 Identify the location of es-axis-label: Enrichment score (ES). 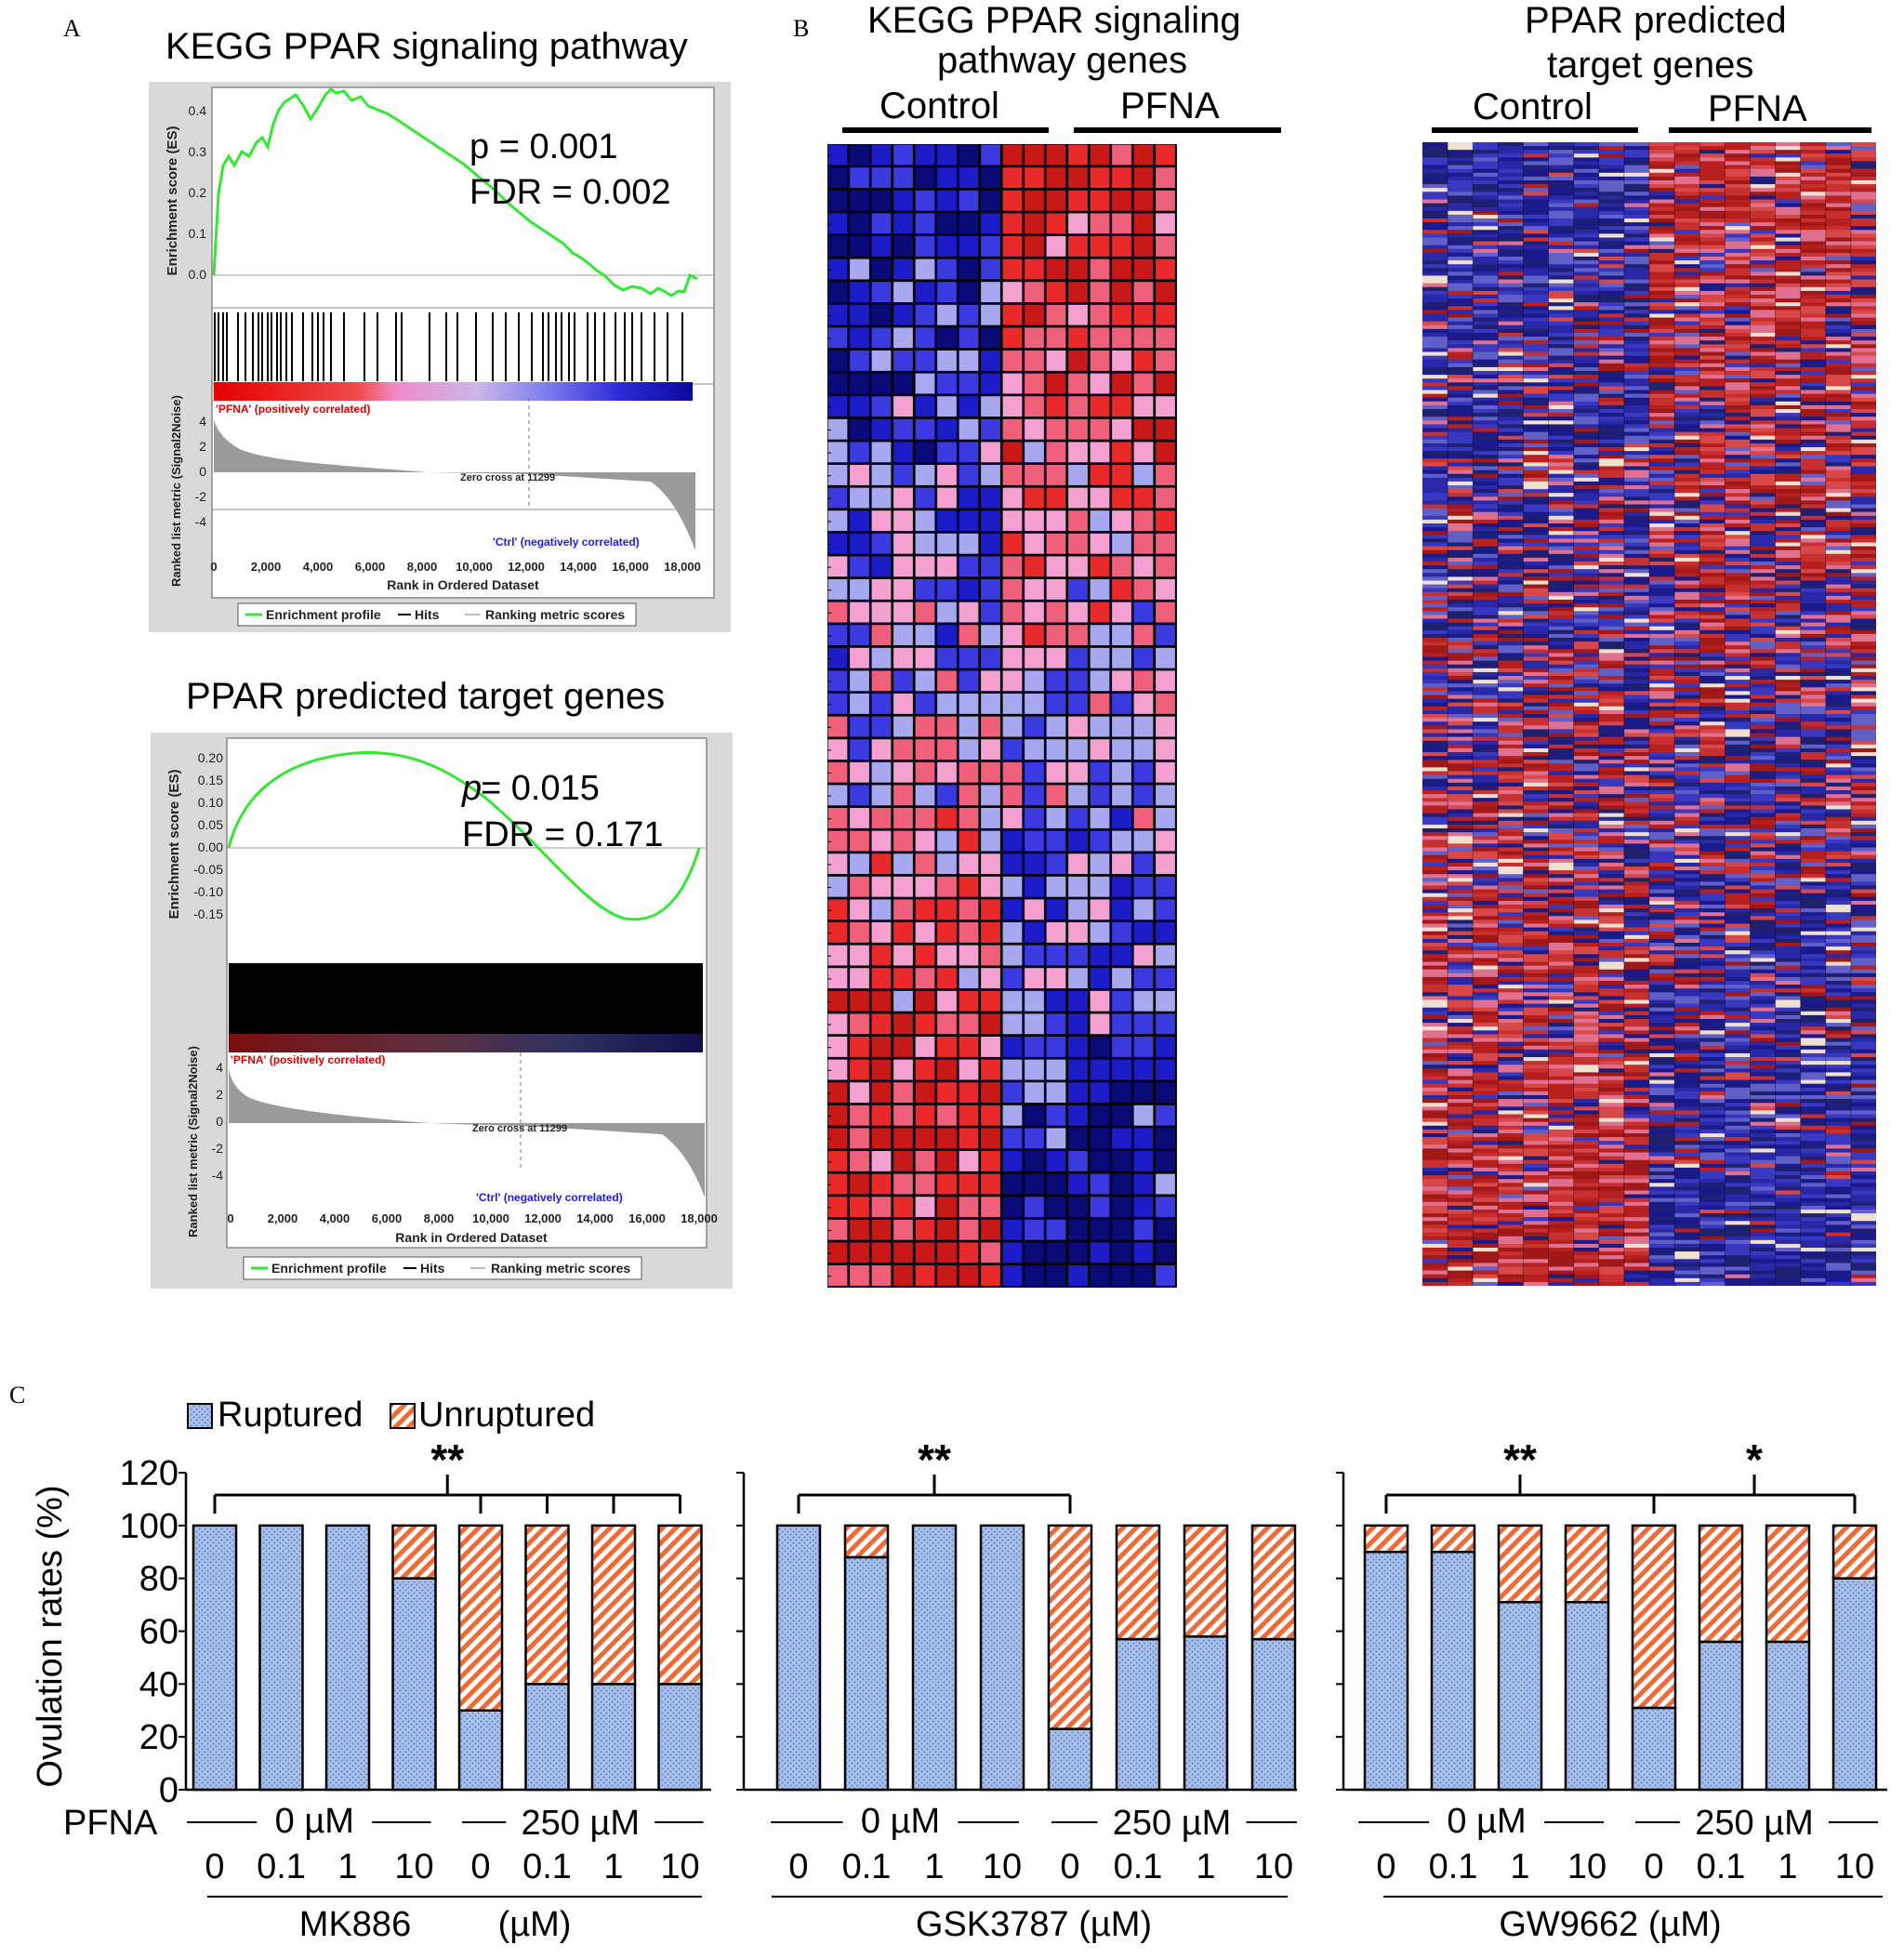
(174, 844).